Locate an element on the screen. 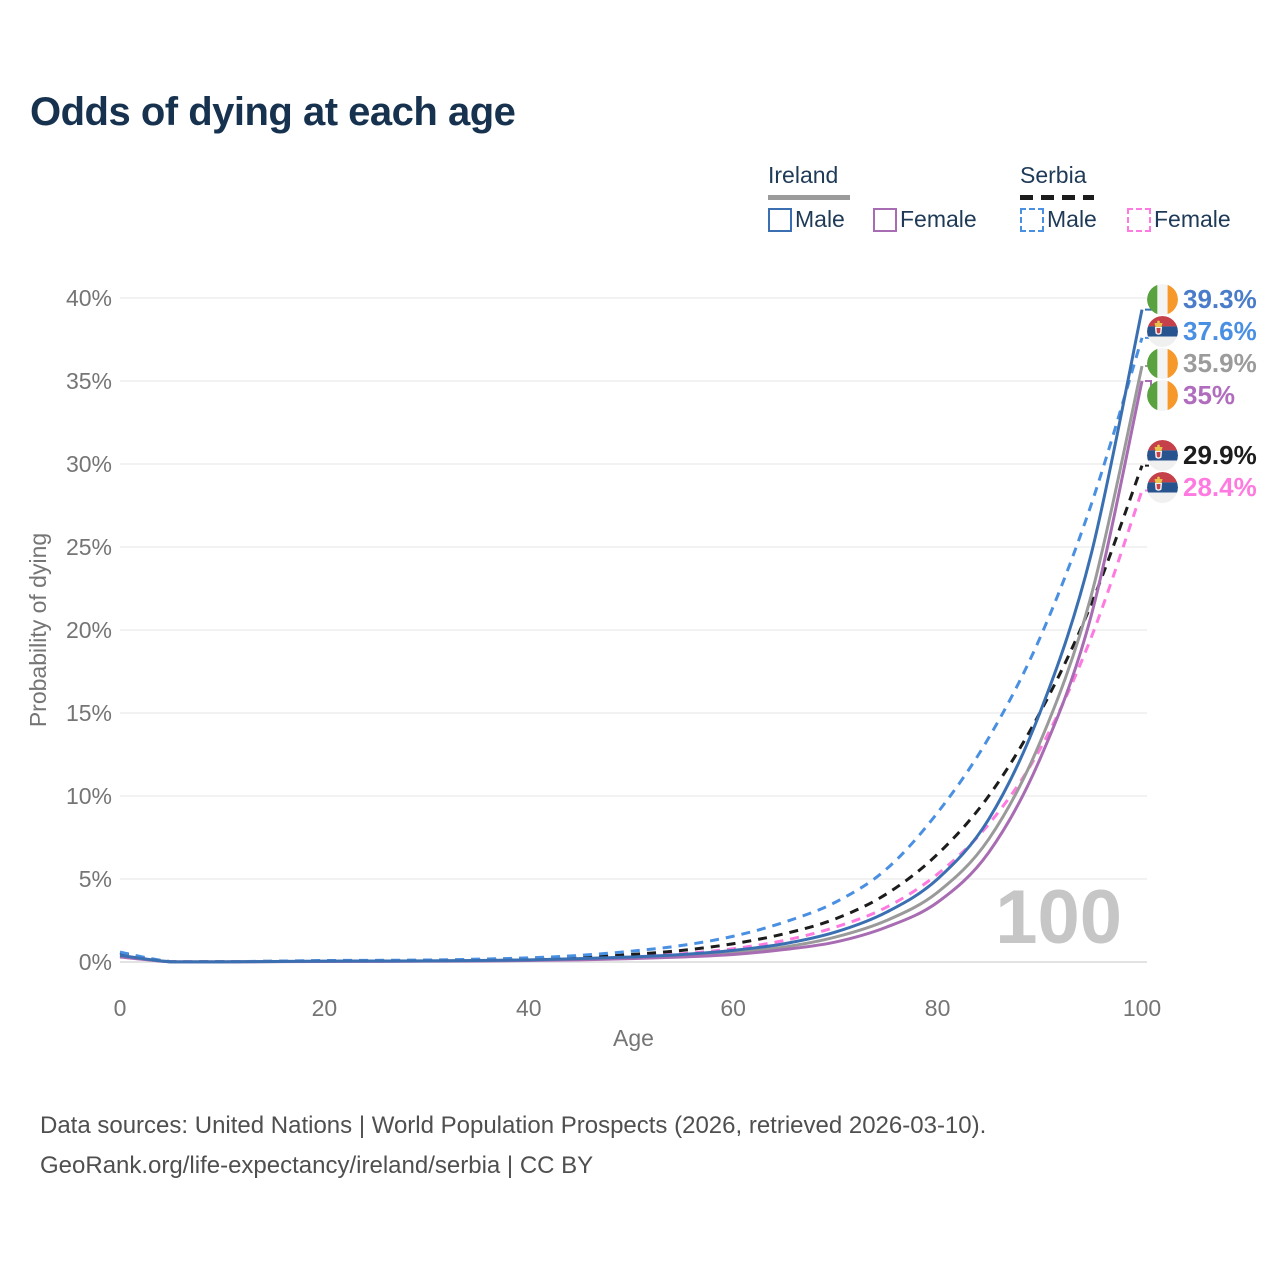 The height and width of the screenshot is (1280, 1280). svg-text: 20% is located at coordinates (89, 630).